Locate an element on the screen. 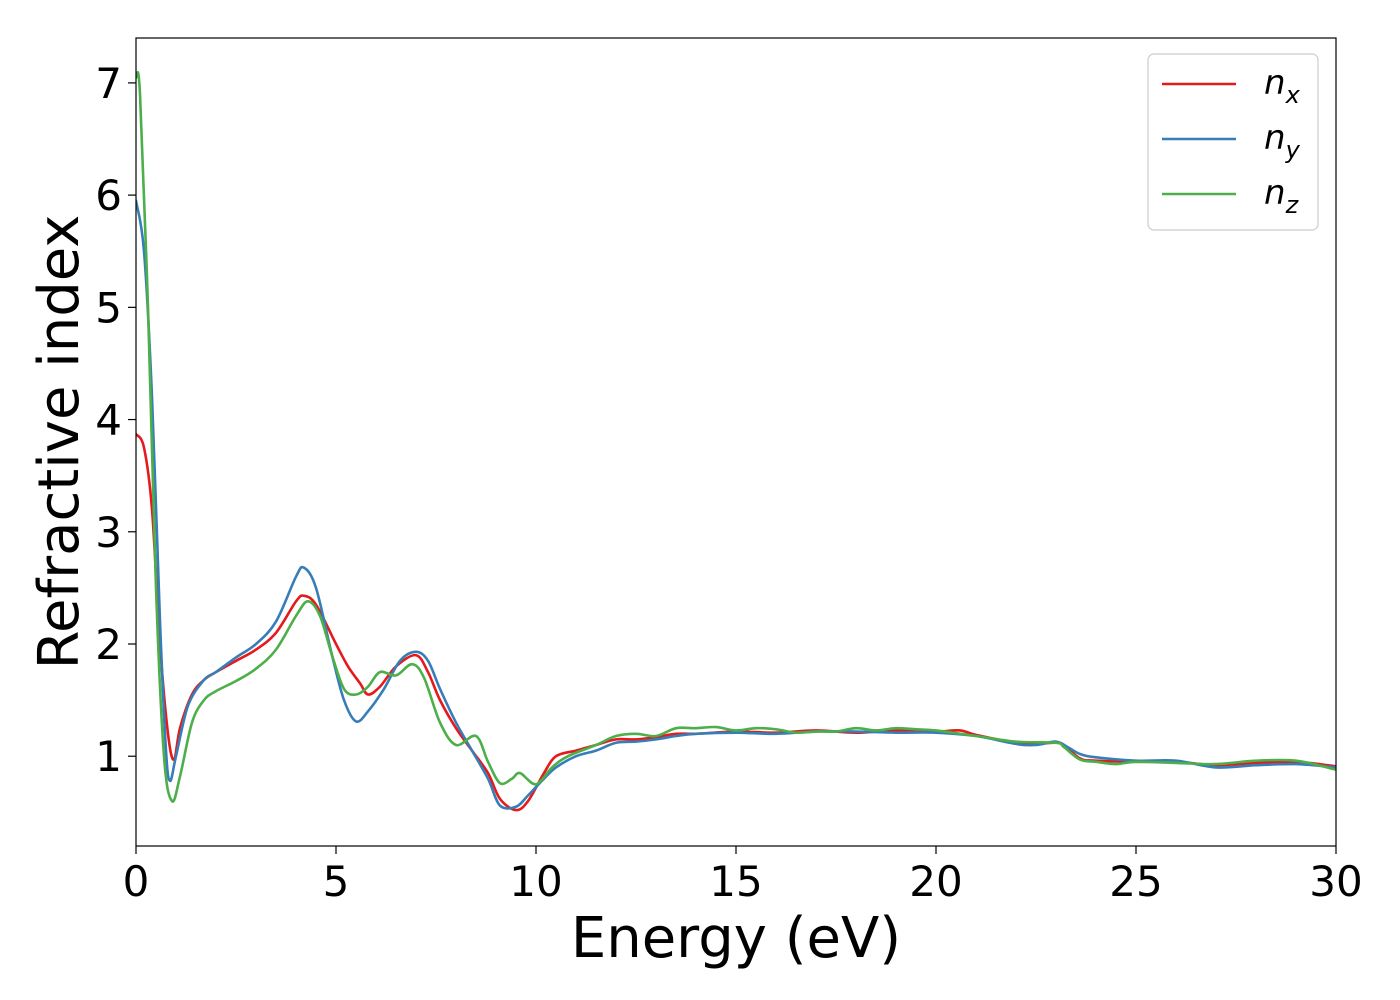  legend-label-y: ny is located at coordinates (1282, 141).